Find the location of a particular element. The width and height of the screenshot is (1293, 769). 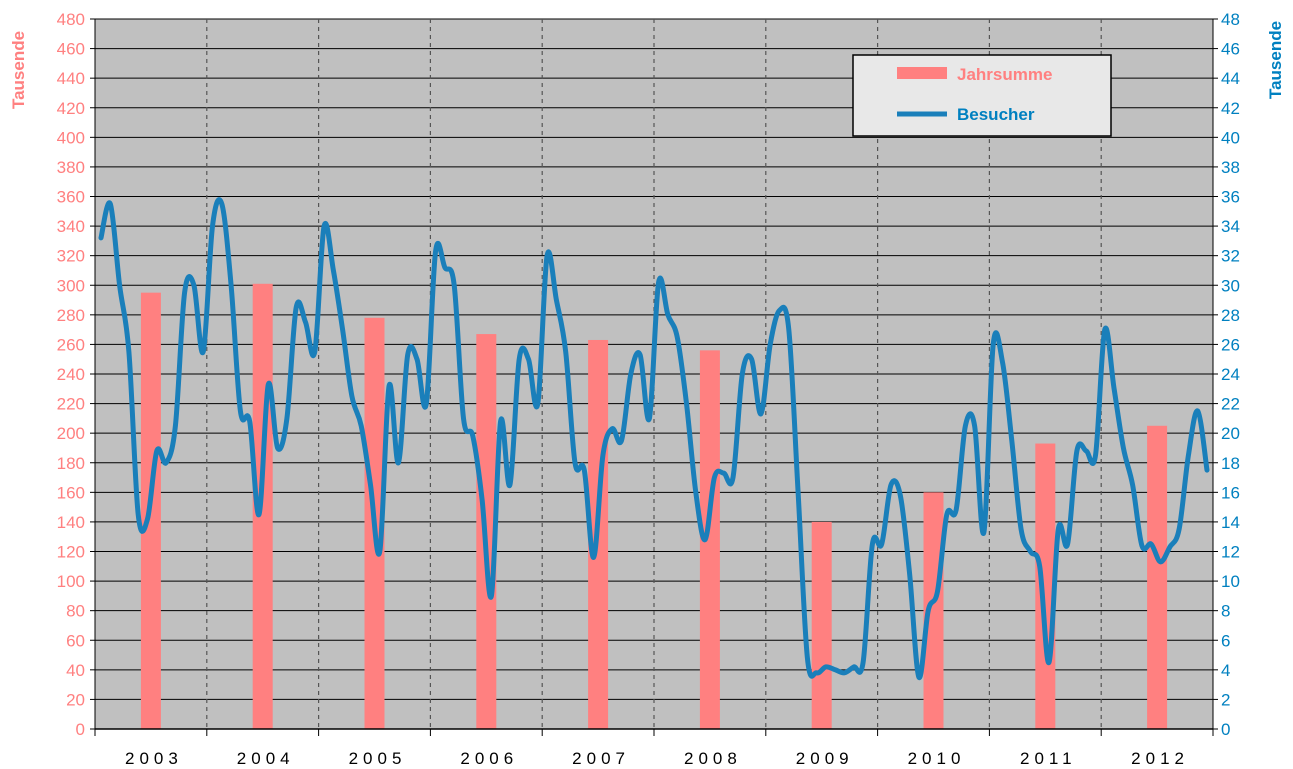

left-tick-label: 60 is located at coordinates (75, 640).